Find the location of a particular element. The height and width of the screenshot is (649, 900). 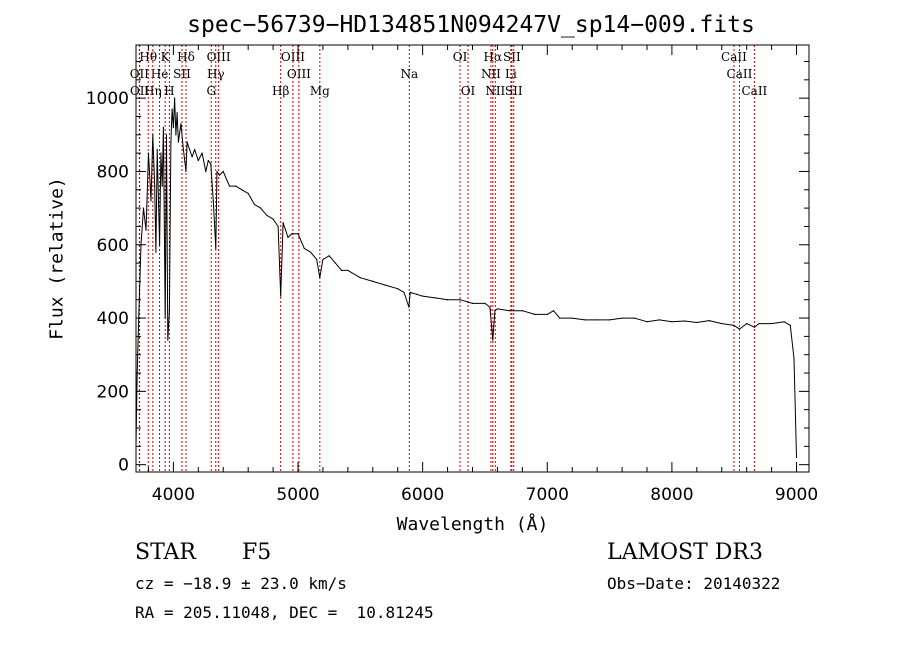

spectral-line-label: Hδ is located at coordinates (186, 57).